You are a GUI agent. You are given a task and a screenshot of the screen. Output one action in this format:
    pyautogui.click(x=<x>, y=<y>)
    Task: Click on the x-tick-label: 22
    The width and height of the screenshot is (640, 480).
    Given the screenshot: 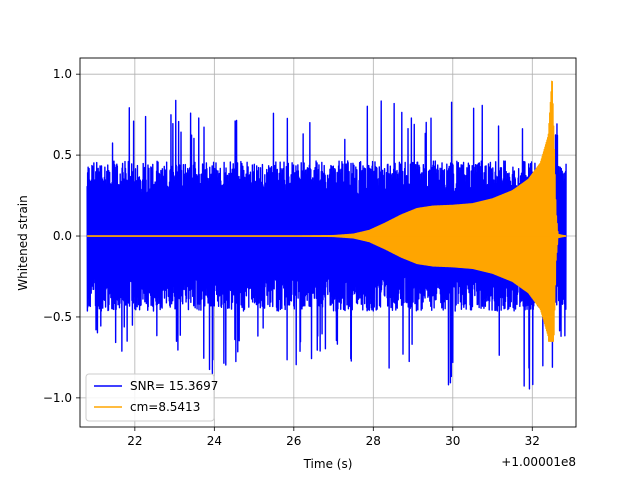 What is the action you would take?
    pyautogui.click(x=134, y=441)
    